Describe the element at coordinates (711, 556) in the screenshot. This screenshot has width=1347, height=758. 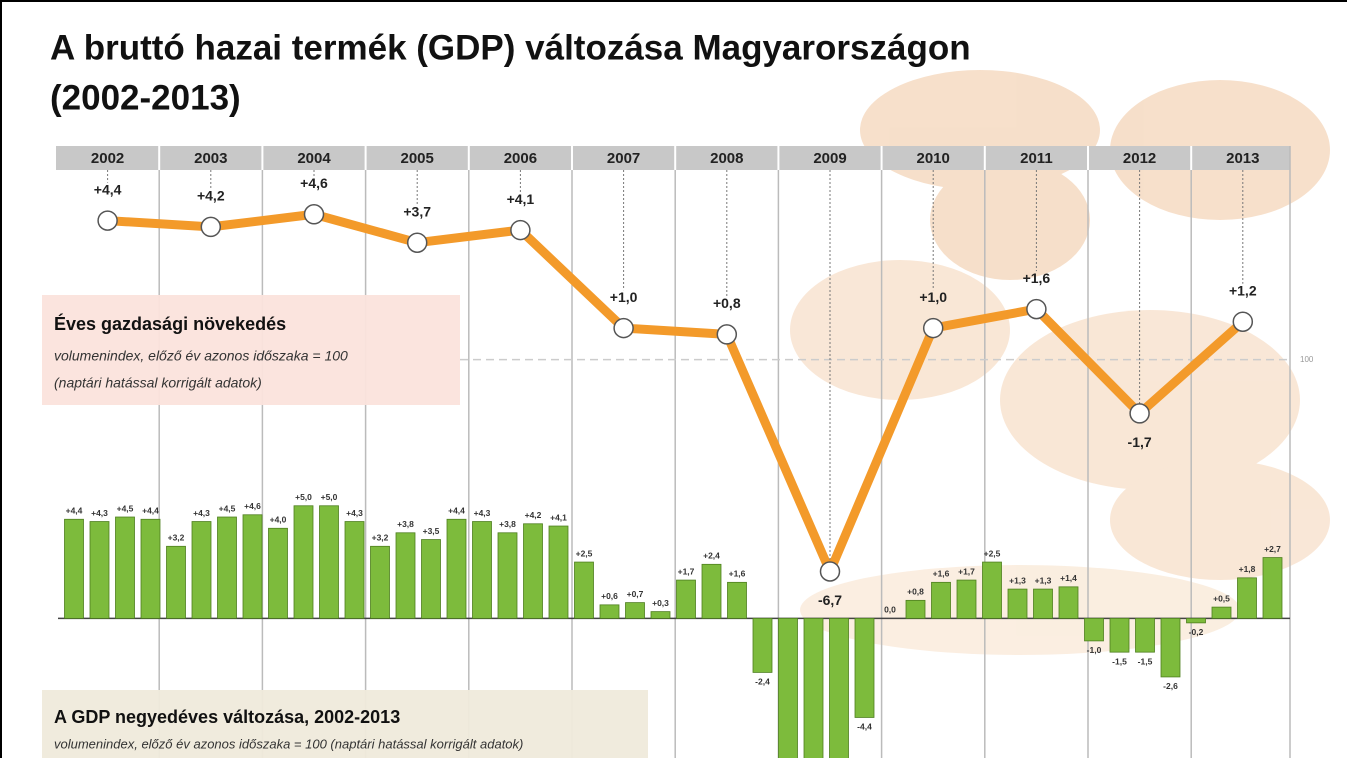
I see `value-label: +2,4` at that location.